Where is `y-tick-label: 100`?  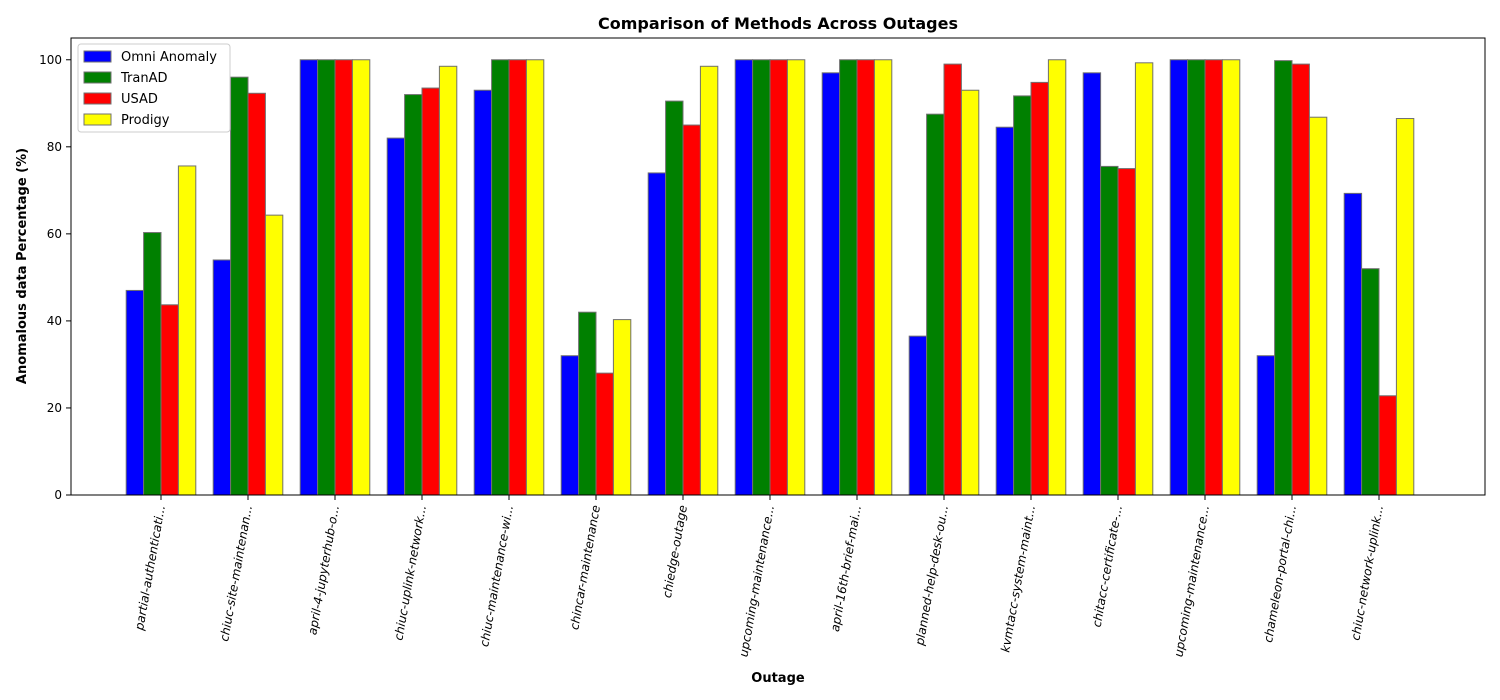
y-tick-label: 100 is located at coordinates (50, 60).